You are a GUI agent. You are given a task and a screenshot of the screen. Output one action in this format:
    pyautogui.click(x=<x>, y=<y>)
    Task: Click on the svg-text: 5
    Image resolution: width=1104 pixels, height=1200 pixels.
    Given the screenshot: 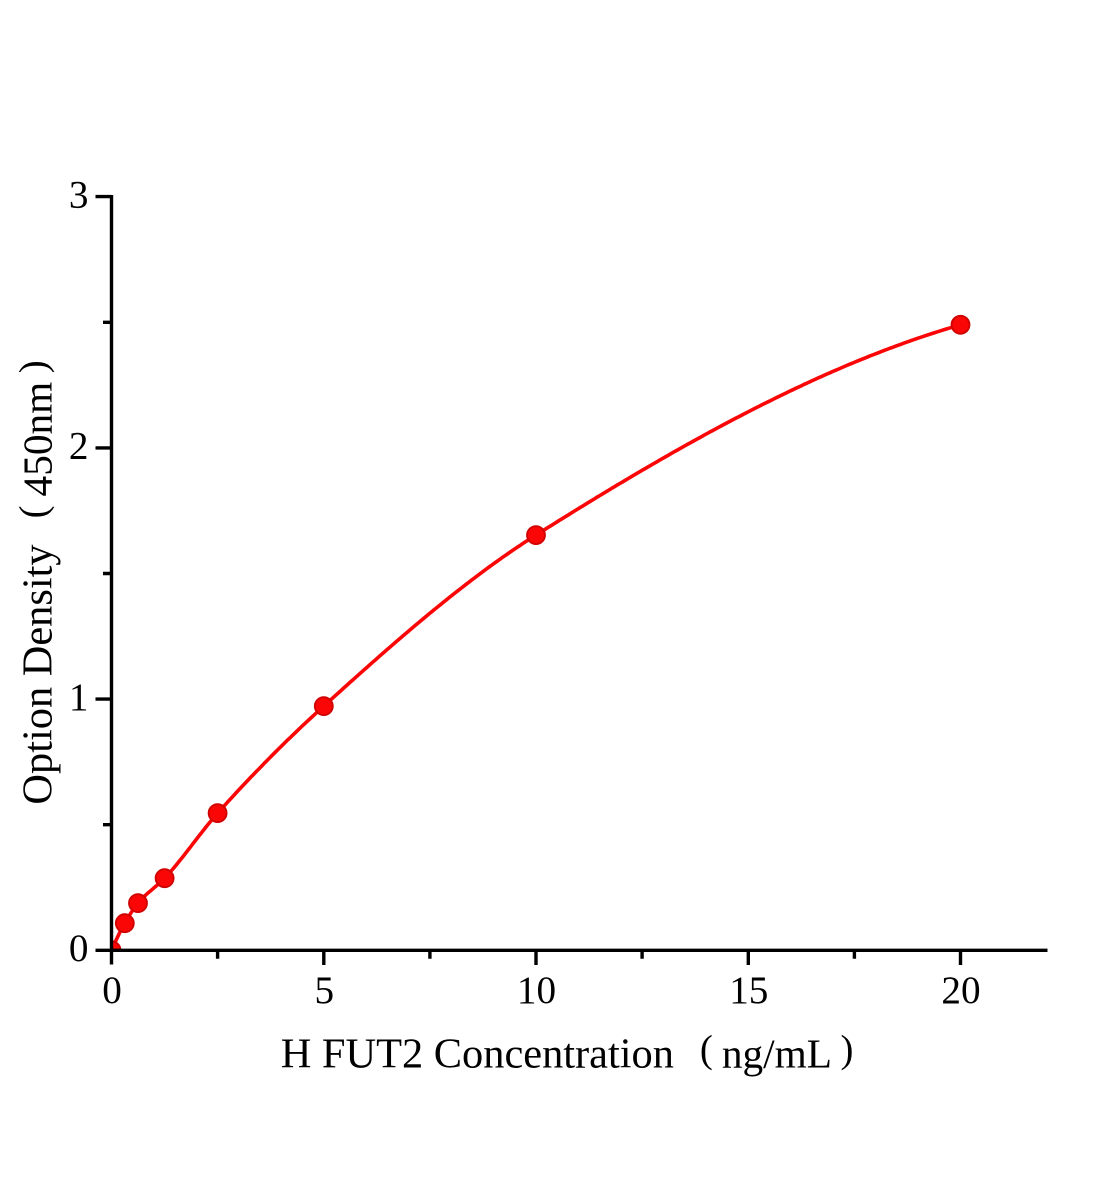 What is the action you would take?
    pyautogui.click(x=325, y=990)
    